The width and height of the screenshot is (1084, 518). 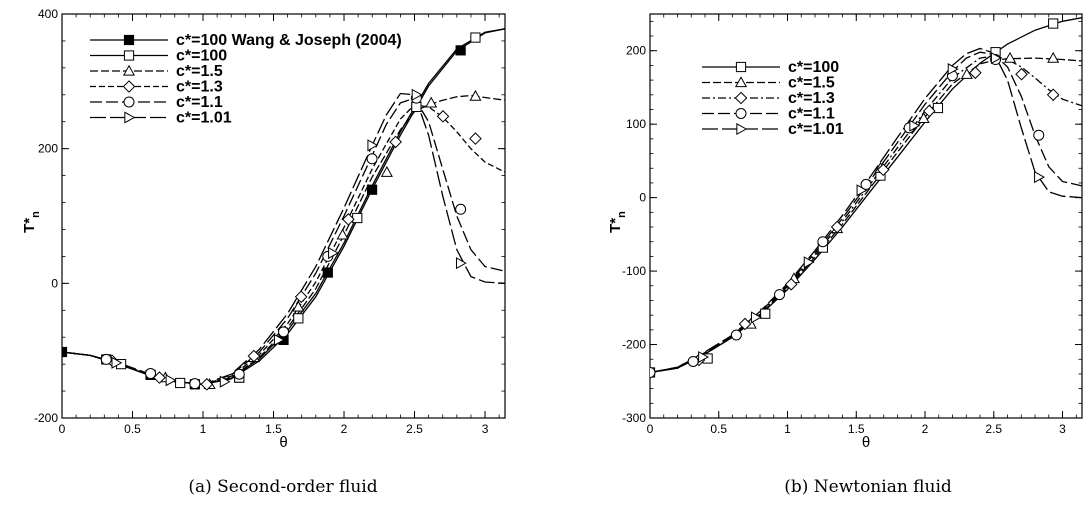 I want to click on legend-label-5: c*=1.1, so click(x=199, y=102).